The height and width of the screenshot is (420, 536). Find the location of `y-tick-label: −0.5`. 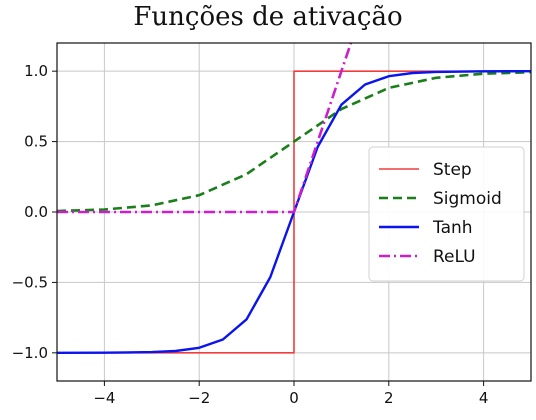

y-tick-label: −0.5 is located at coordinates (30, 282).